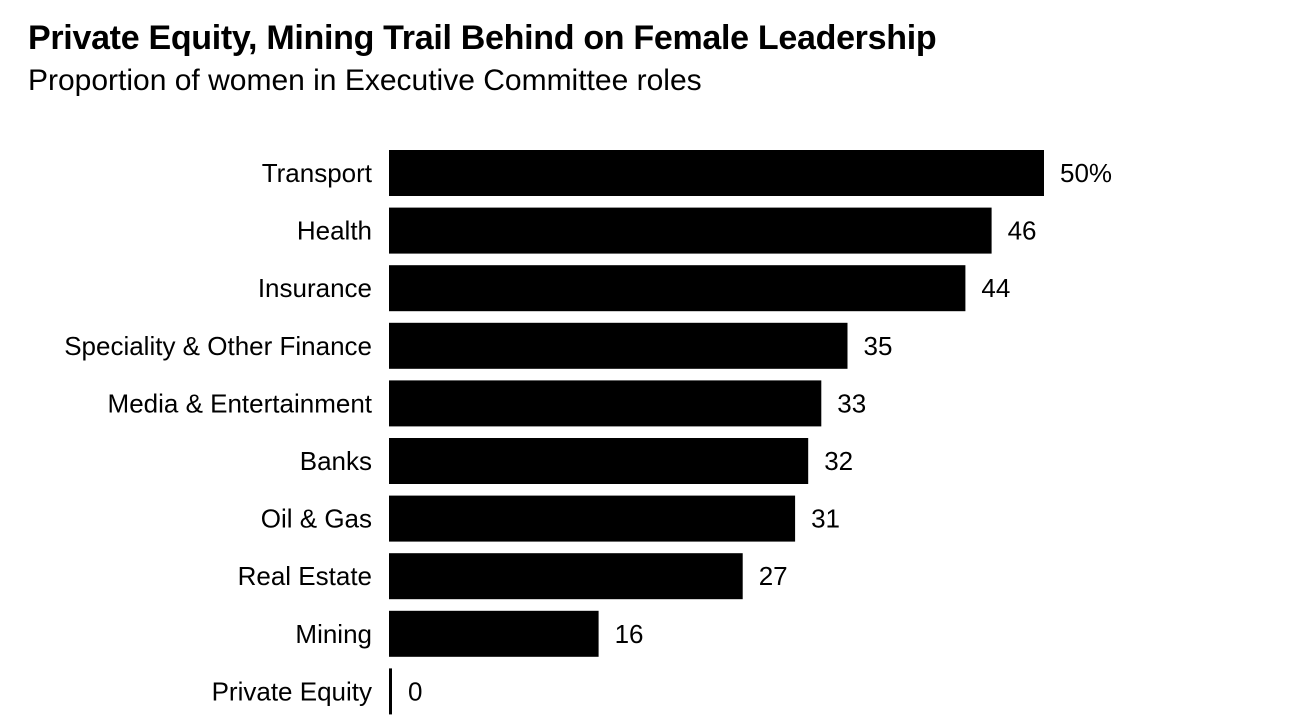 This screenshot has width=1296, height=728. I want to click on category-label: Banks, so click(336, 461).